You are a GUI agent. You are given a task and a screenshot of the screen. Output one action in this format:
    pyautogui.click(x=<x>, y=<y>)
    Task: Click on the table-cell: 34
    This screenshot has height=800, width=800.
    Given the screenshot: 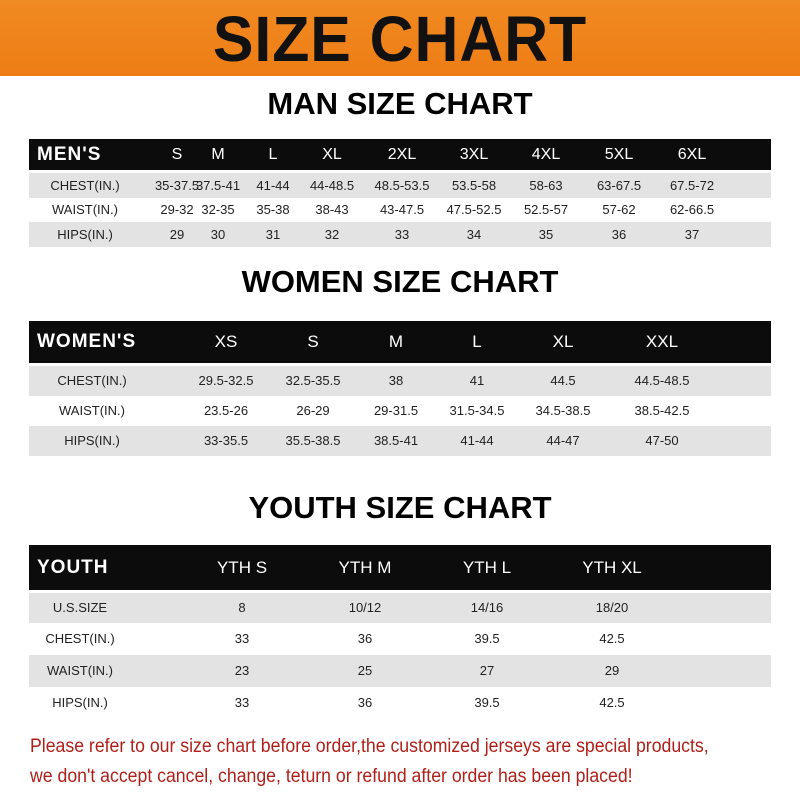 What is the action you would take?
    pyautogui.click(x=474, y=234)
    